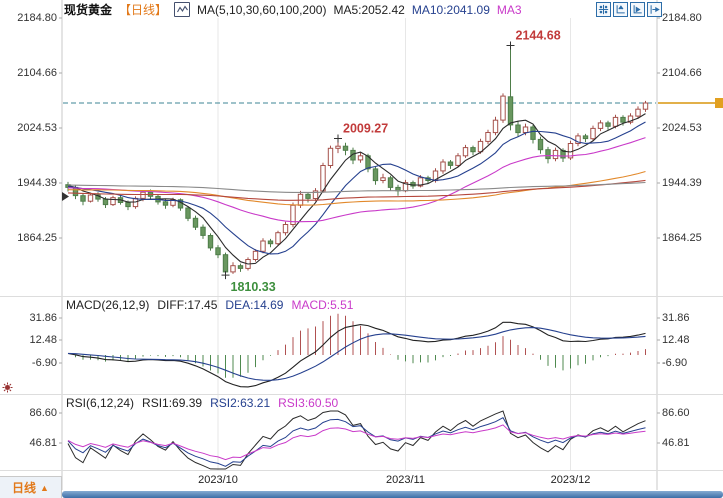 The width and height of the screenshot is (723, 498). I want to click on price-annotation: 1810.33, so click(253, 287).